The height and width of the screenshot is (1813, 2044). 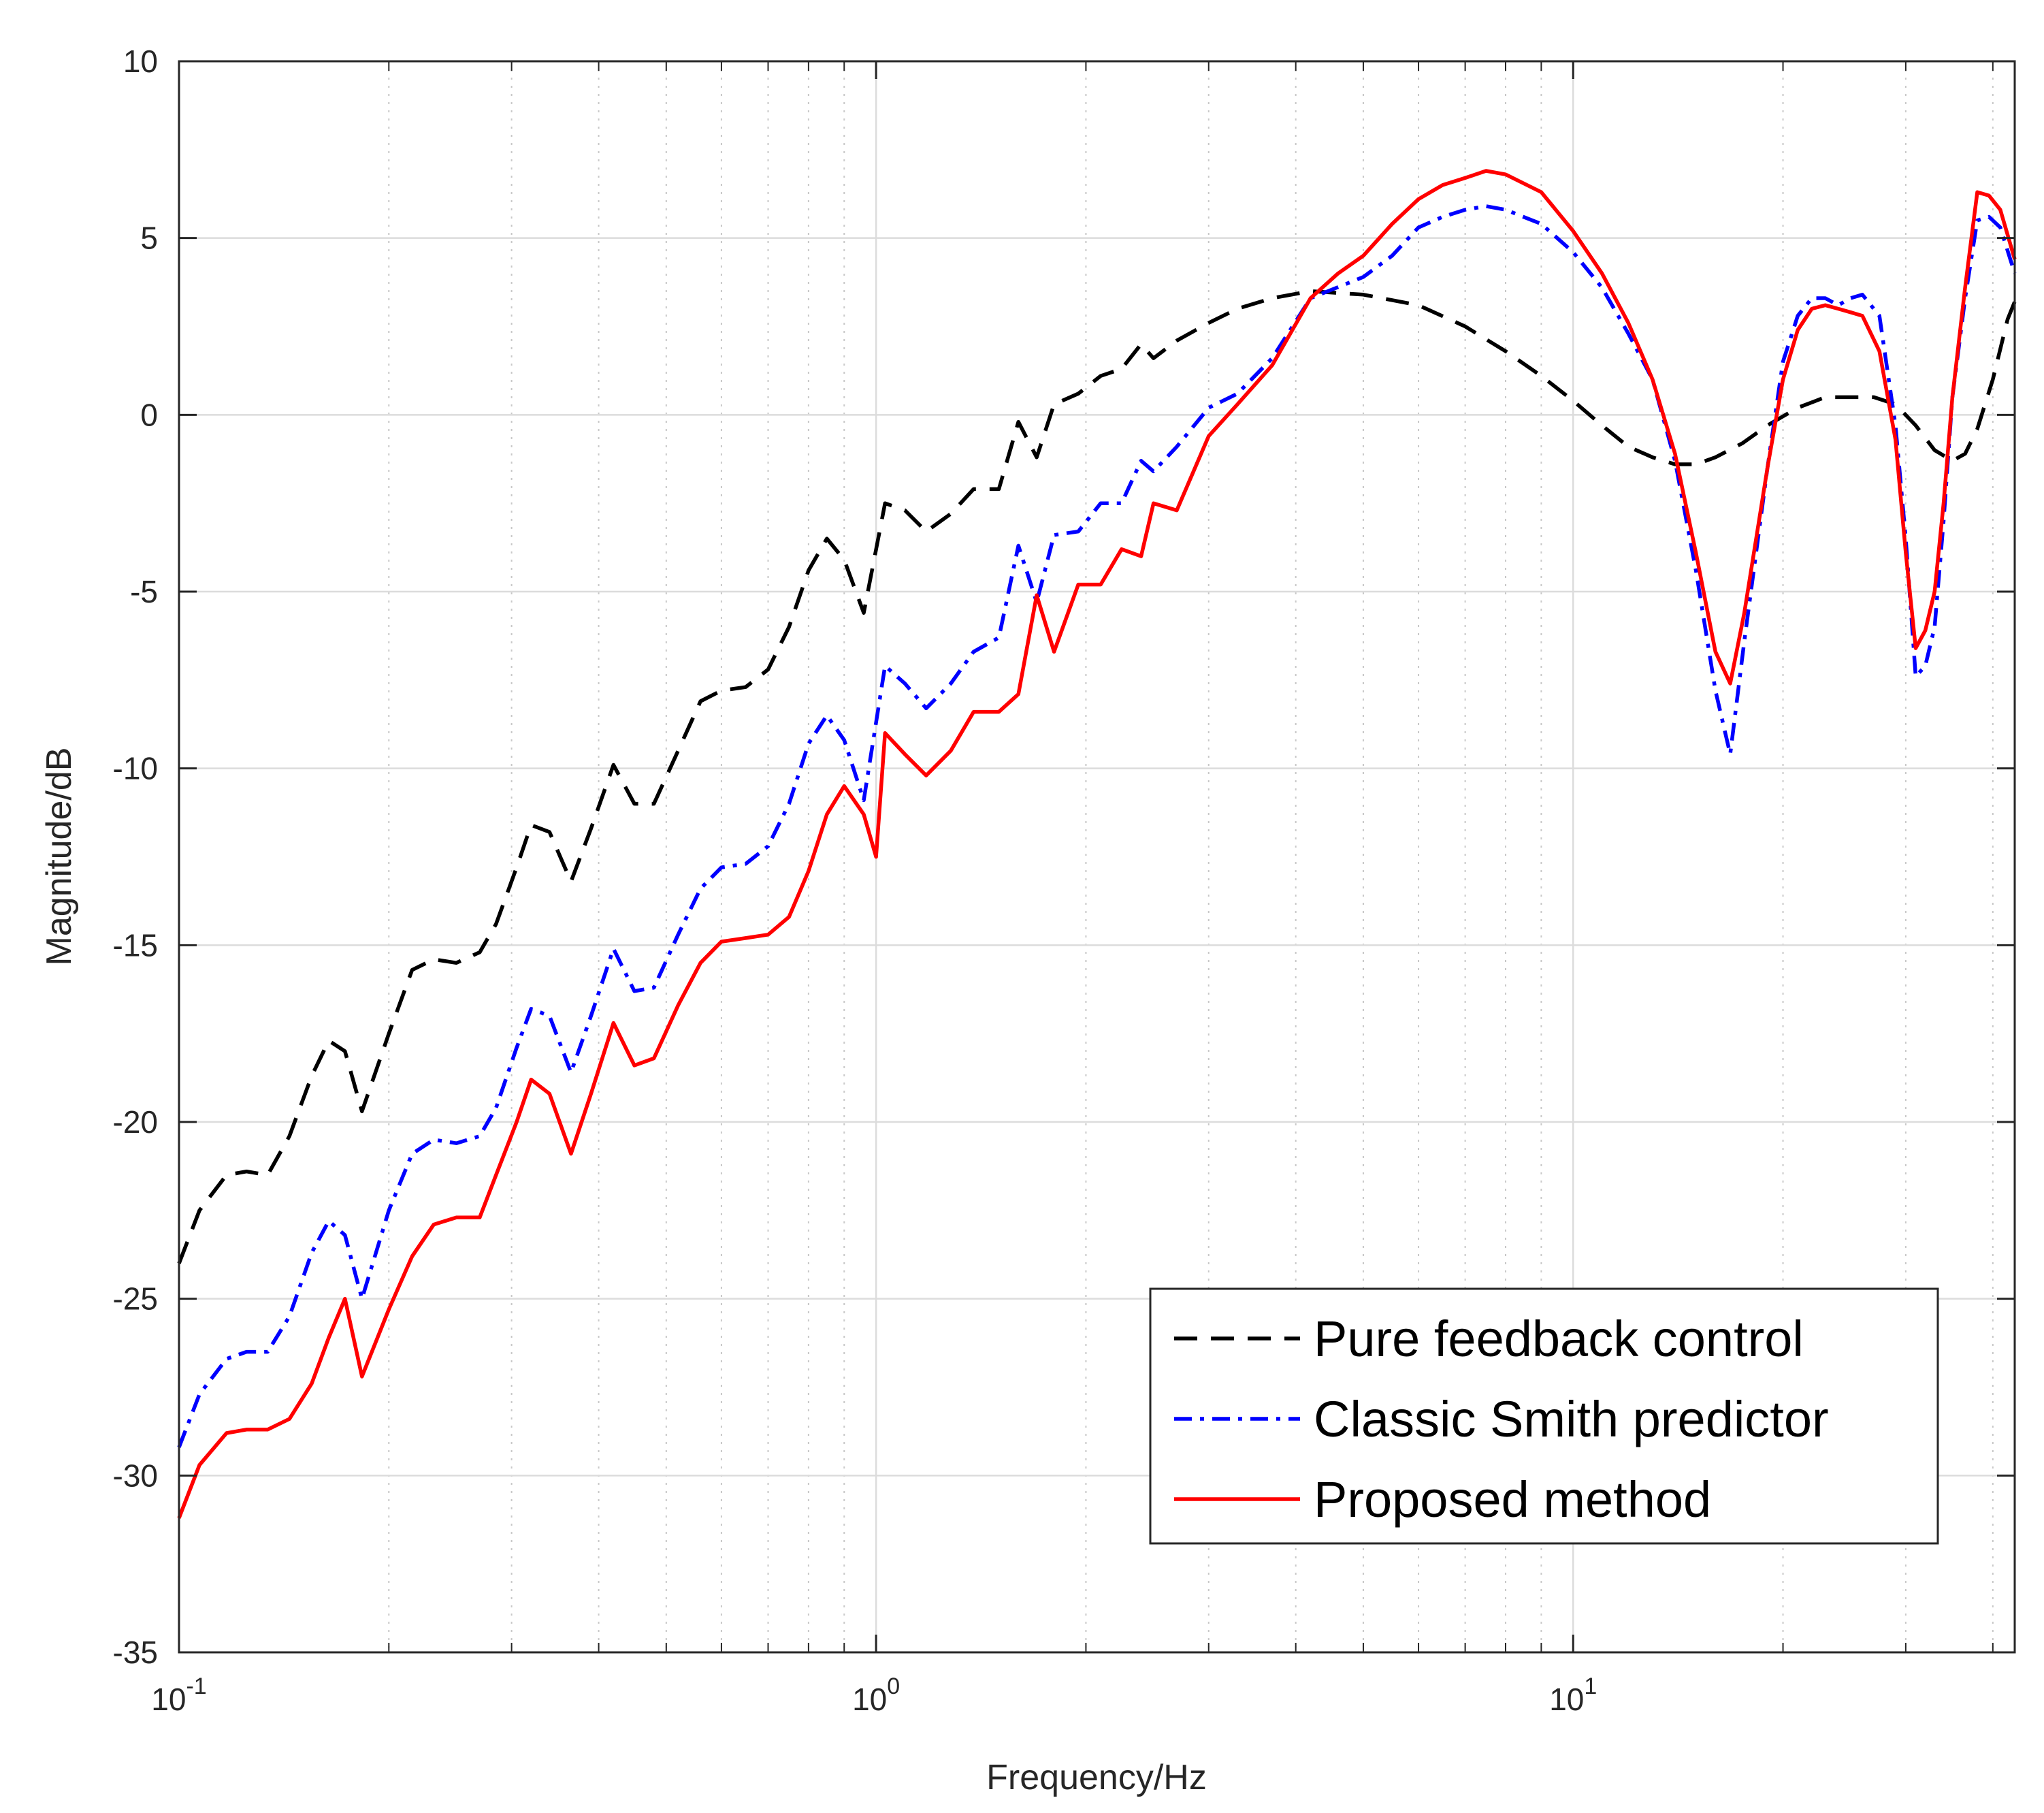 What do you see at coordinates (136, 945) in the screenshot?
I see `y-tick-label: -15` at bounding box center [136, 945].